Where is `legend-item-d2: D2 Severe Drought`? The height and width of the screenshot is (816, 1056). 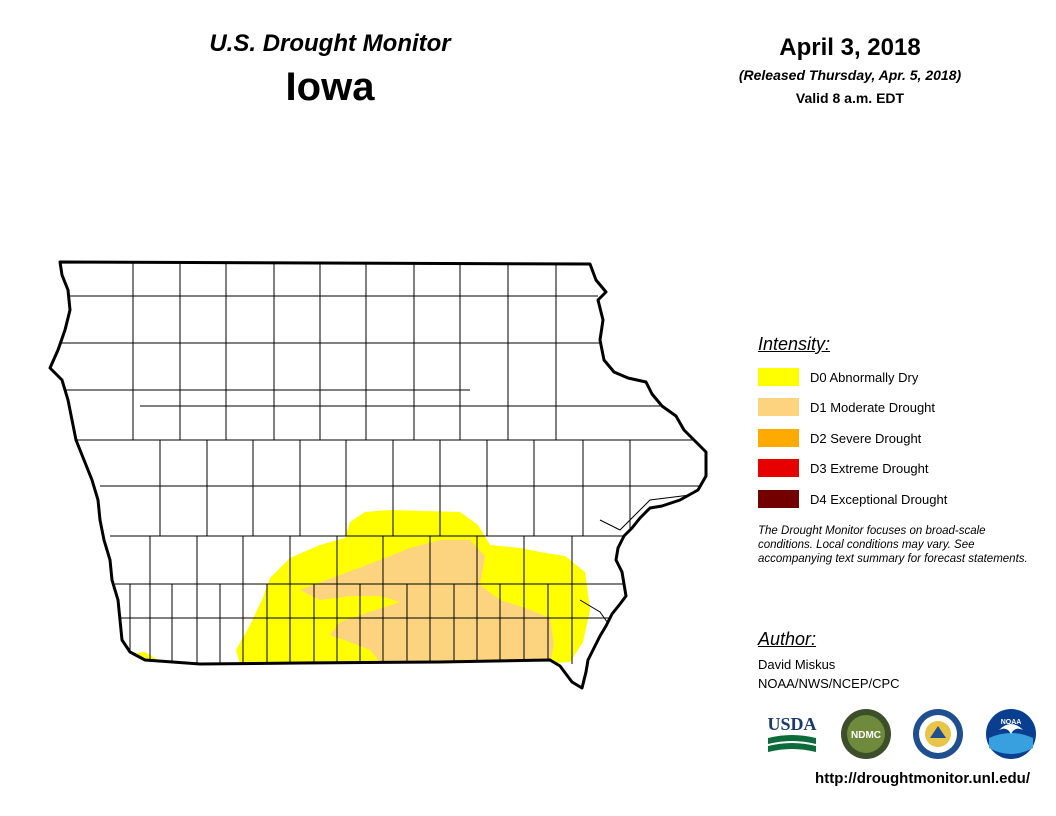 legend-item-d2: D2 Severe Drought is located at coordinates (839, 438).